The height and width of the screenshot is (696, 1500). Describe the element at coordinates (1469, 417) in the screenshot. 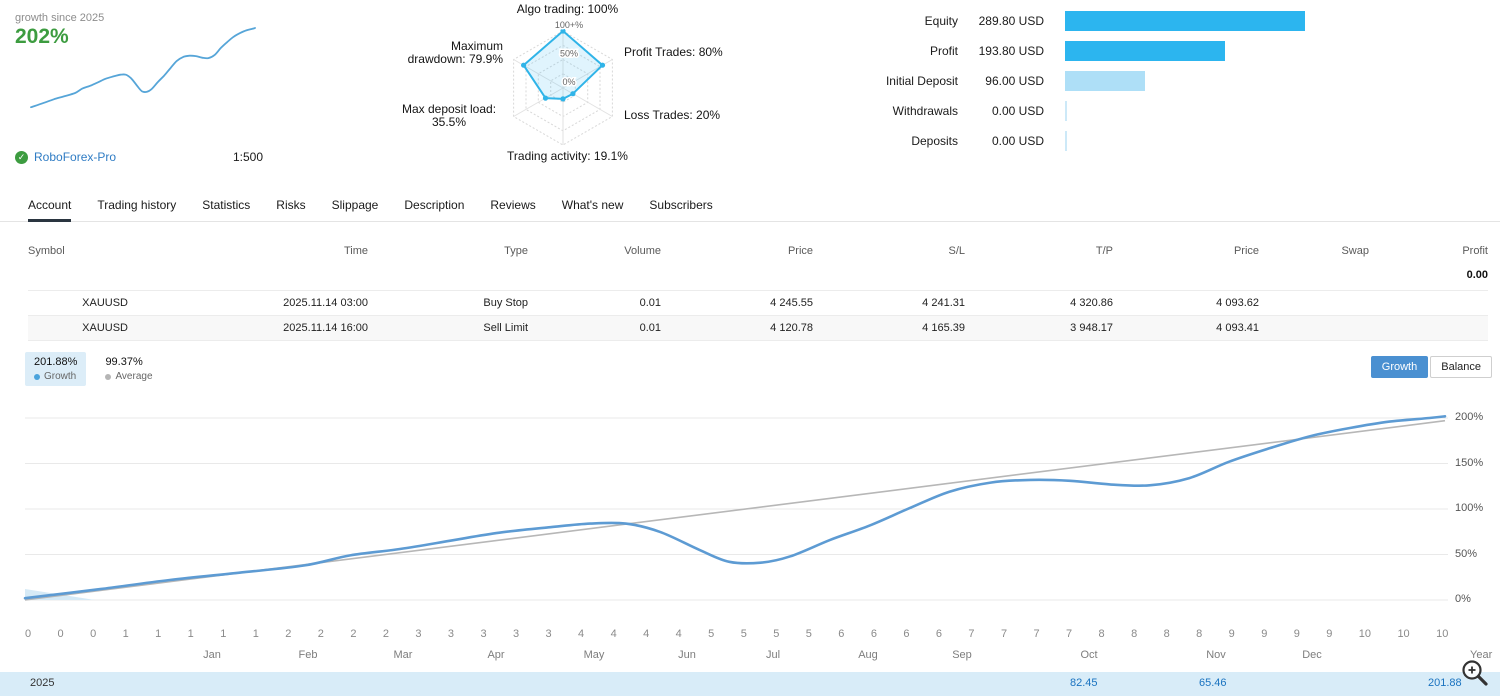

I see `y-axis-label: 200%` at that location.